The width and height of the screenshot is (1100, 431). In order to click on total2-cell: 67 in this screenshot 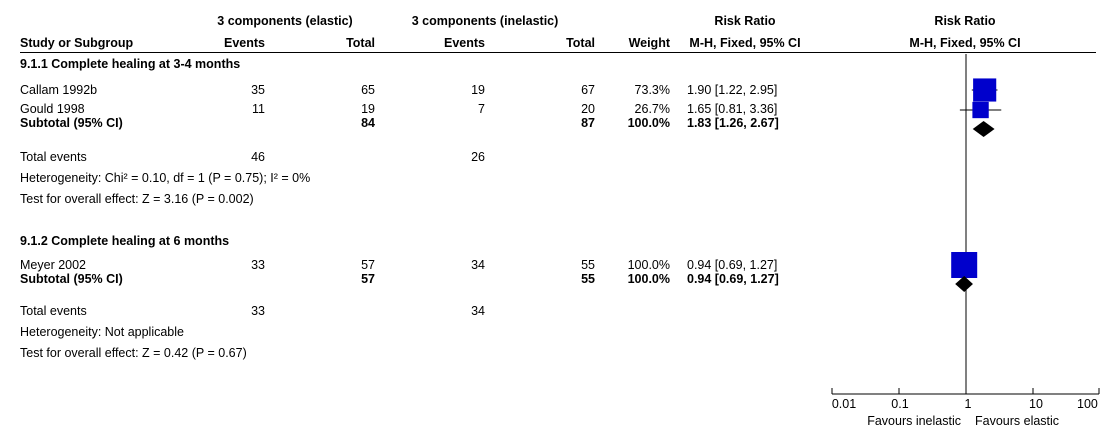, I will do `click(588, 90)`.